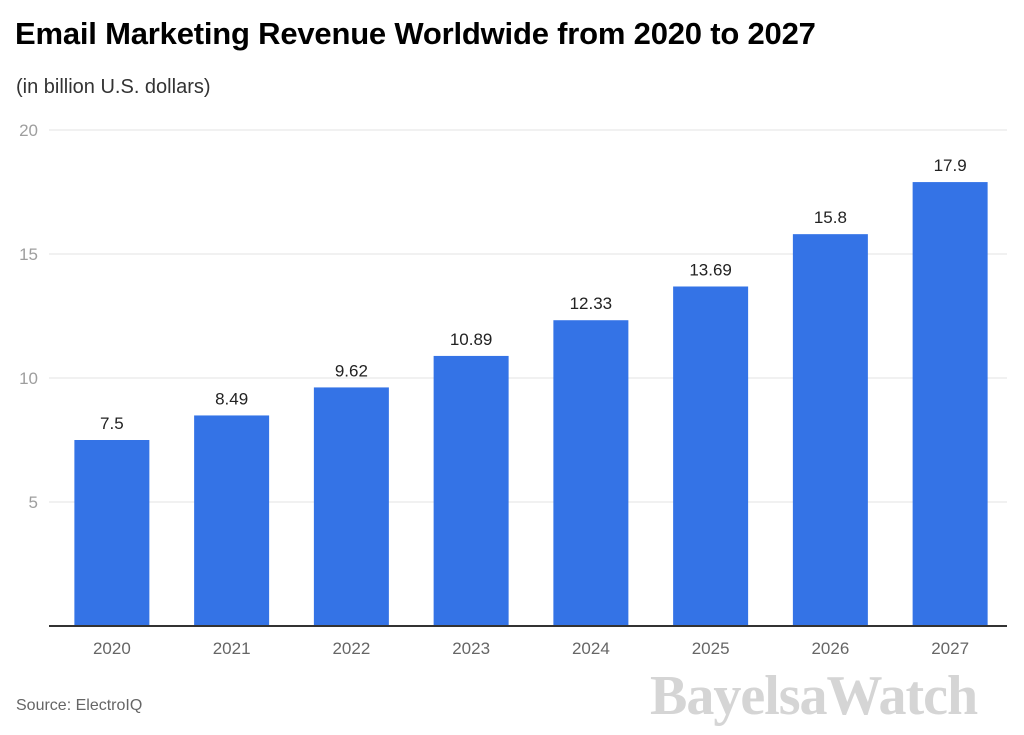  What do you see at coordinates (232, 520) in the screenshot?
I see `bar-2021` at bounding box center [232, 520].